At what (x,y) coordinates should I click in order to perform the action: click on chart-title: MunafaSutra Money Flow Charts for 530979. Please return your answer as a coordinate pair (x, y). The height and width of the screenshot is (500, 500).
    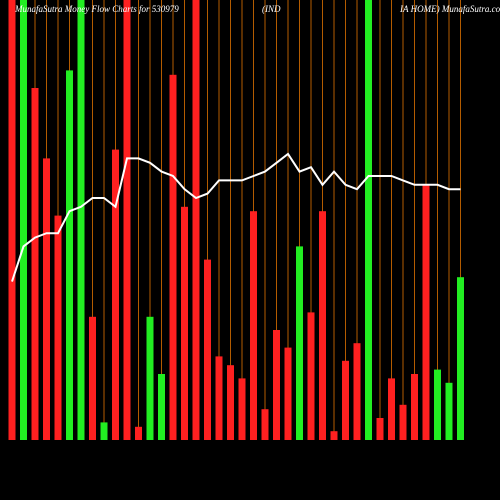
    Looking at the image, I should click on (96, 9).